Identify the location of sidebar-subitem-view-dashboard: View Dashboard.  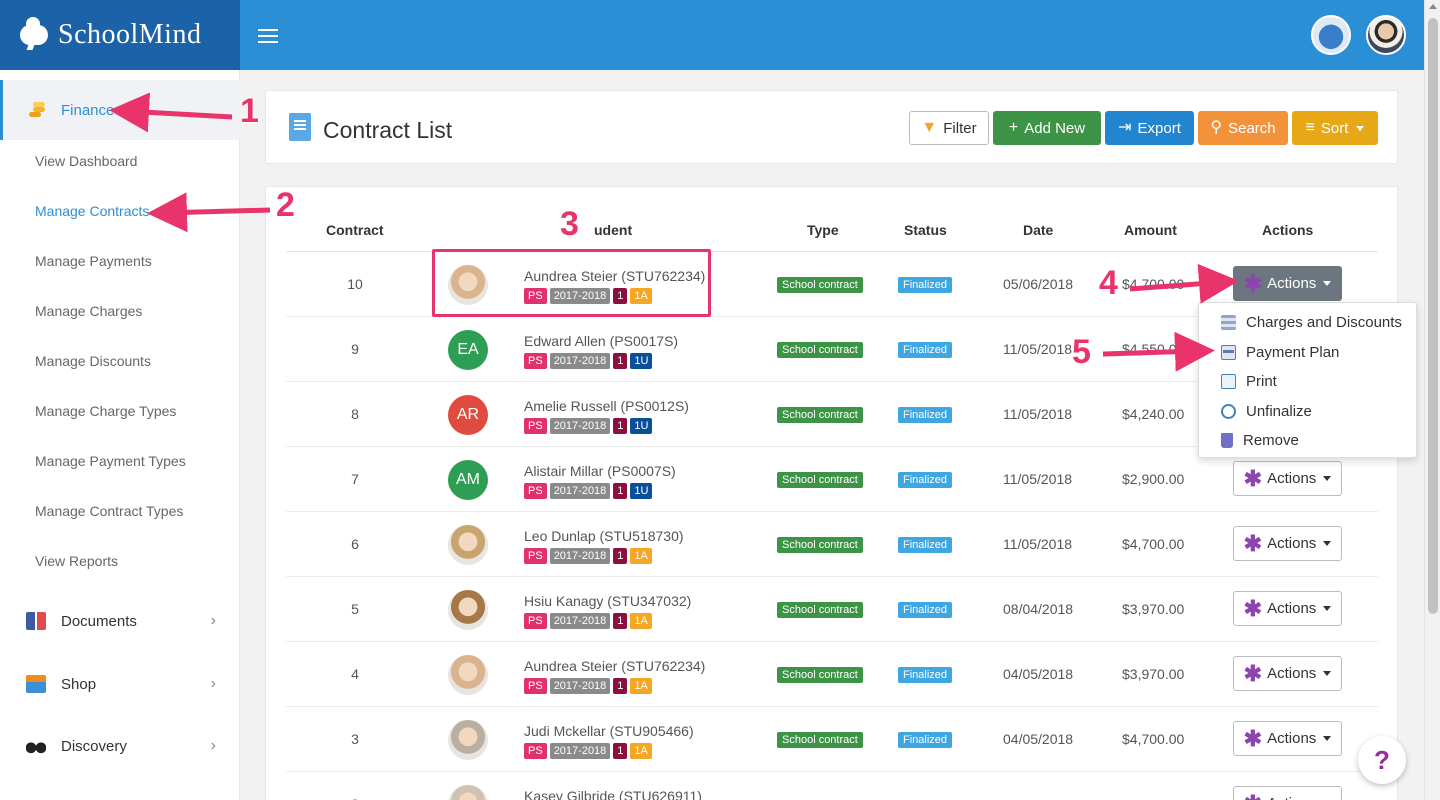
(86, 161).